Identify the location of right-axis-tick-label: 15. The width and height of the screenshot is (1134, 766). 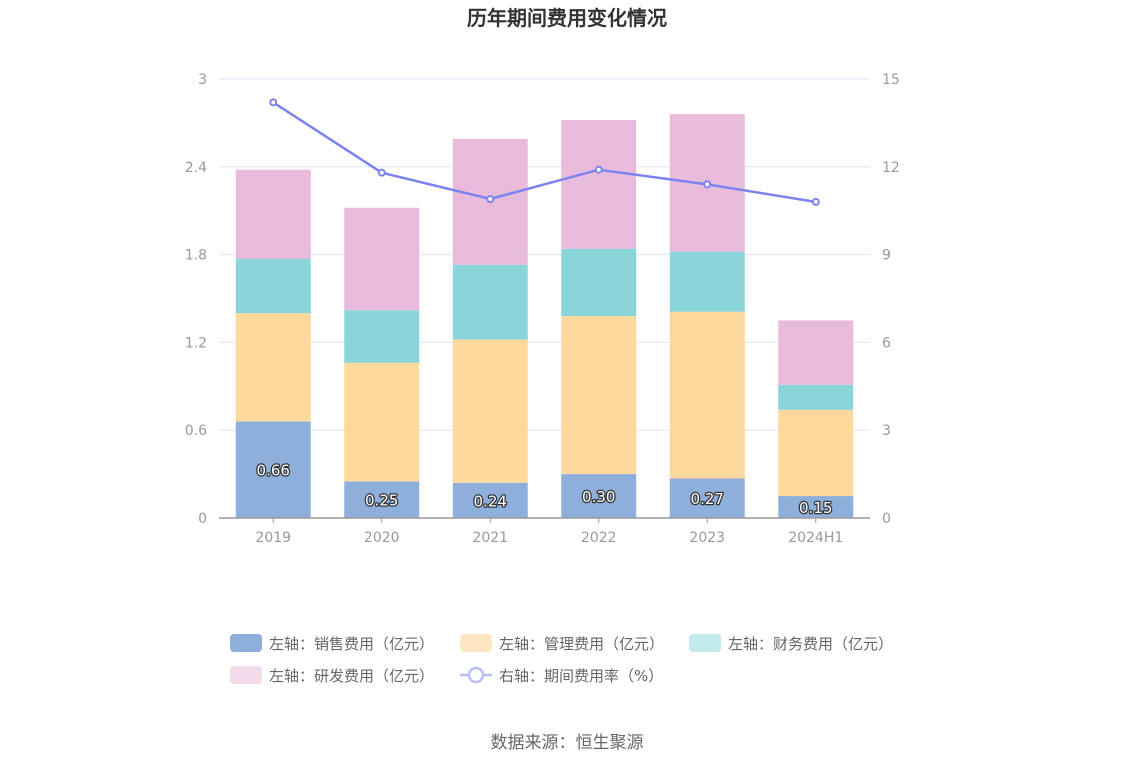
(891, 80).